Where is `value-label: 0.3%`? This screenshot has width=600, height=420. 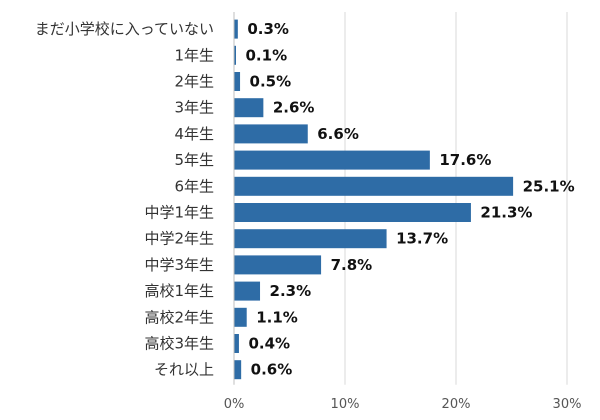 value-label: 0.3% is located at coordinates (268, 29).